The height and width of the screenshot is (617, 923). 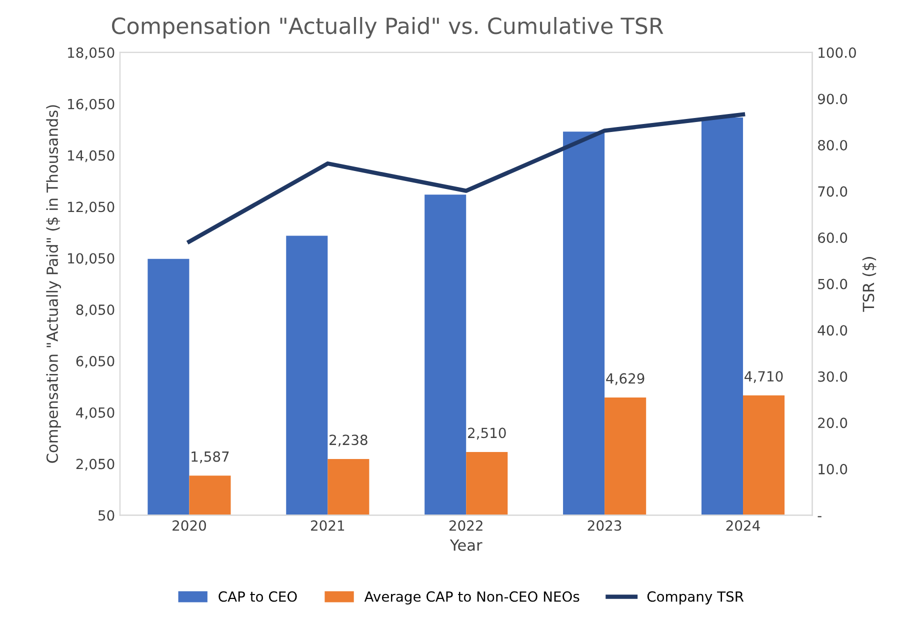 I want to click on y-tick-label: 50, so click(x=106, y=515).